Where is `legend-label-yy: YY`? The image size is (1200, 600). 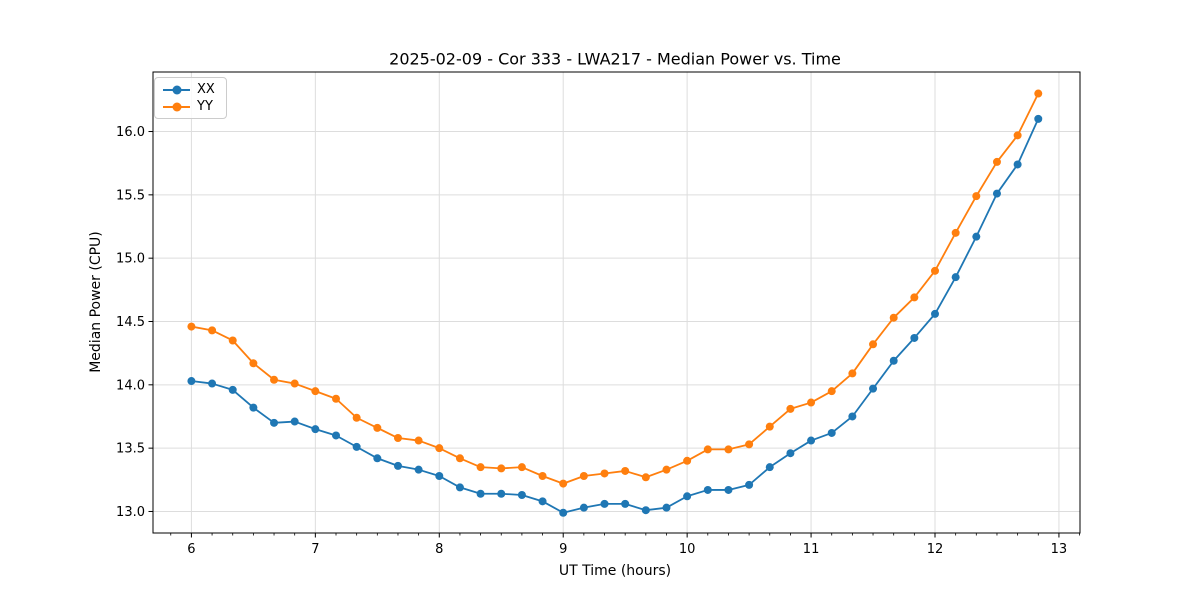
legend-label-yy: YY is located at coordinates (205, 106).